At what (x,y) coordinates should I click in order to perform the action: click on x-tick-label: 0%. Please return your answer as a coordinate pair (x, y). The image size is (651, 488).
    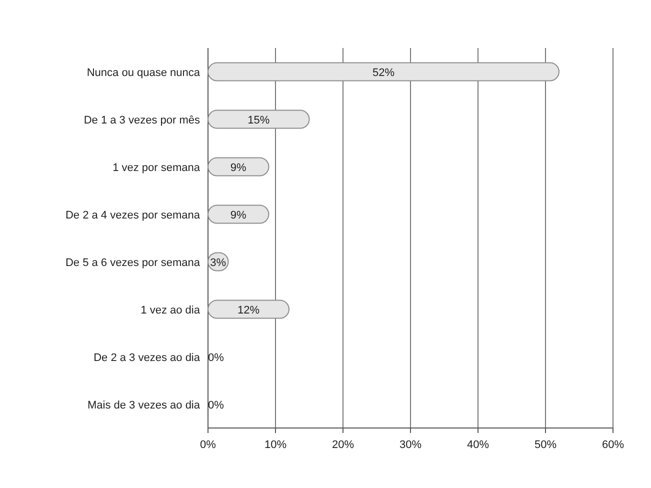
    Looking at the image, I should click on (208, 445).